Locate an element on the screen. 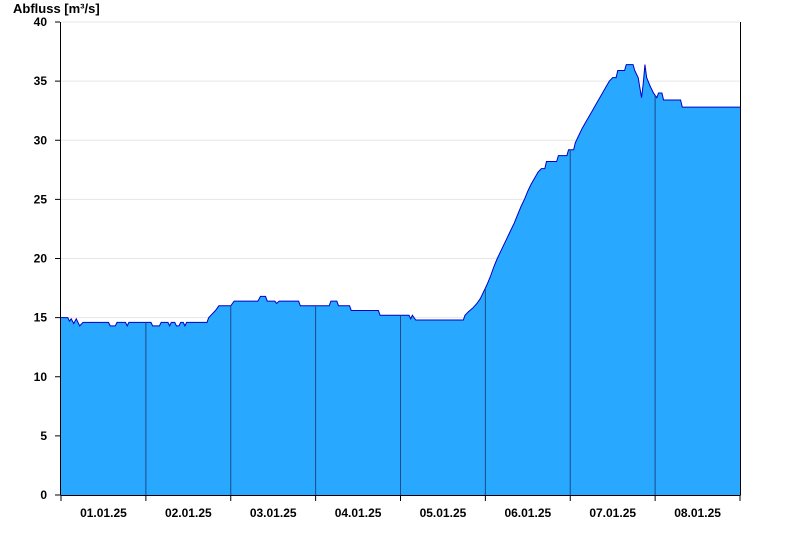 This screenshot has height=550, width=800. x-tick-label: 03.01.25 is located at coordinates (273, 513).